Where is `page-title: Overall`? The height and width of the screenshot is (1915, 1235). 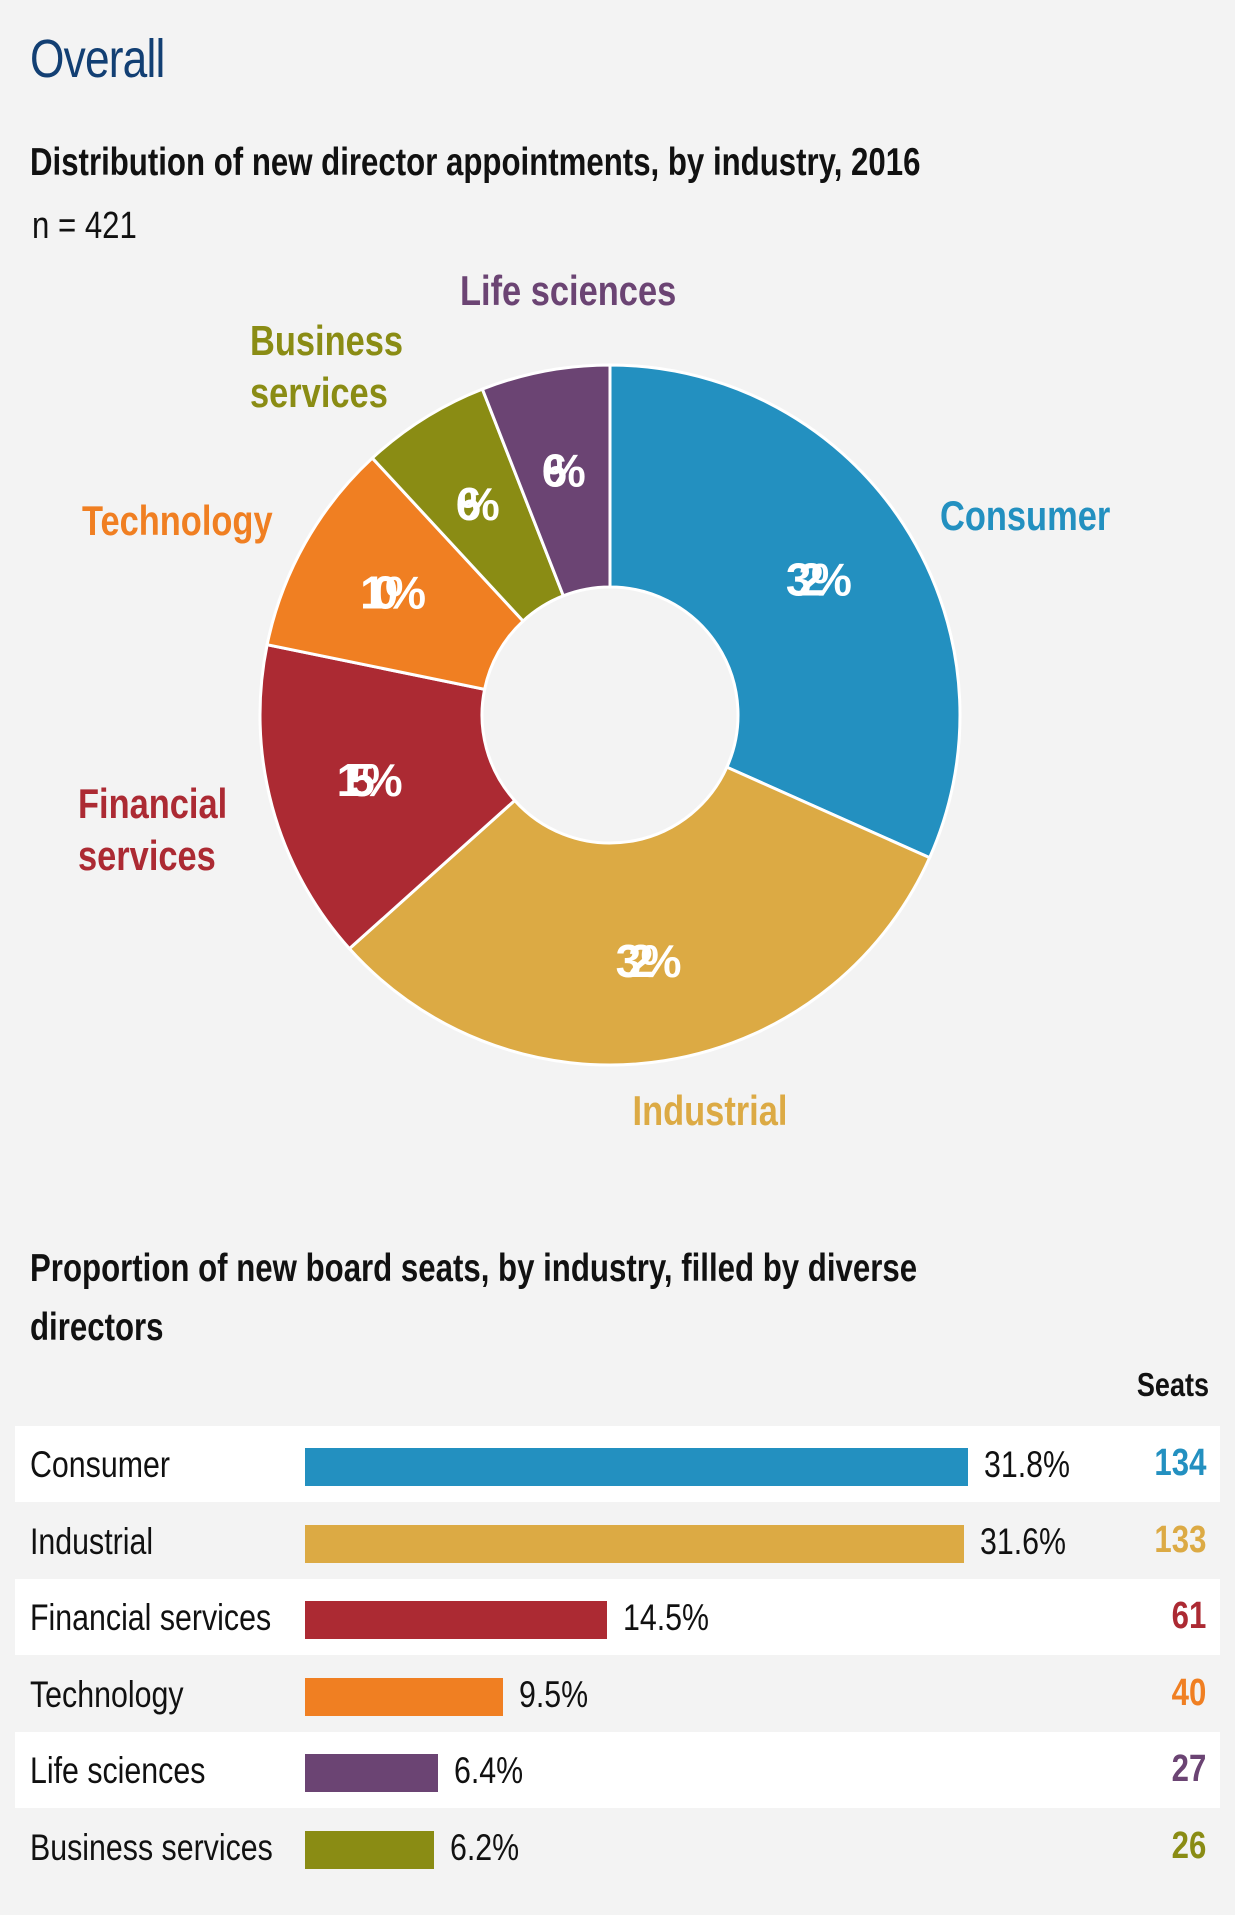 page-title: Overall is located at coordinates (97, 59).